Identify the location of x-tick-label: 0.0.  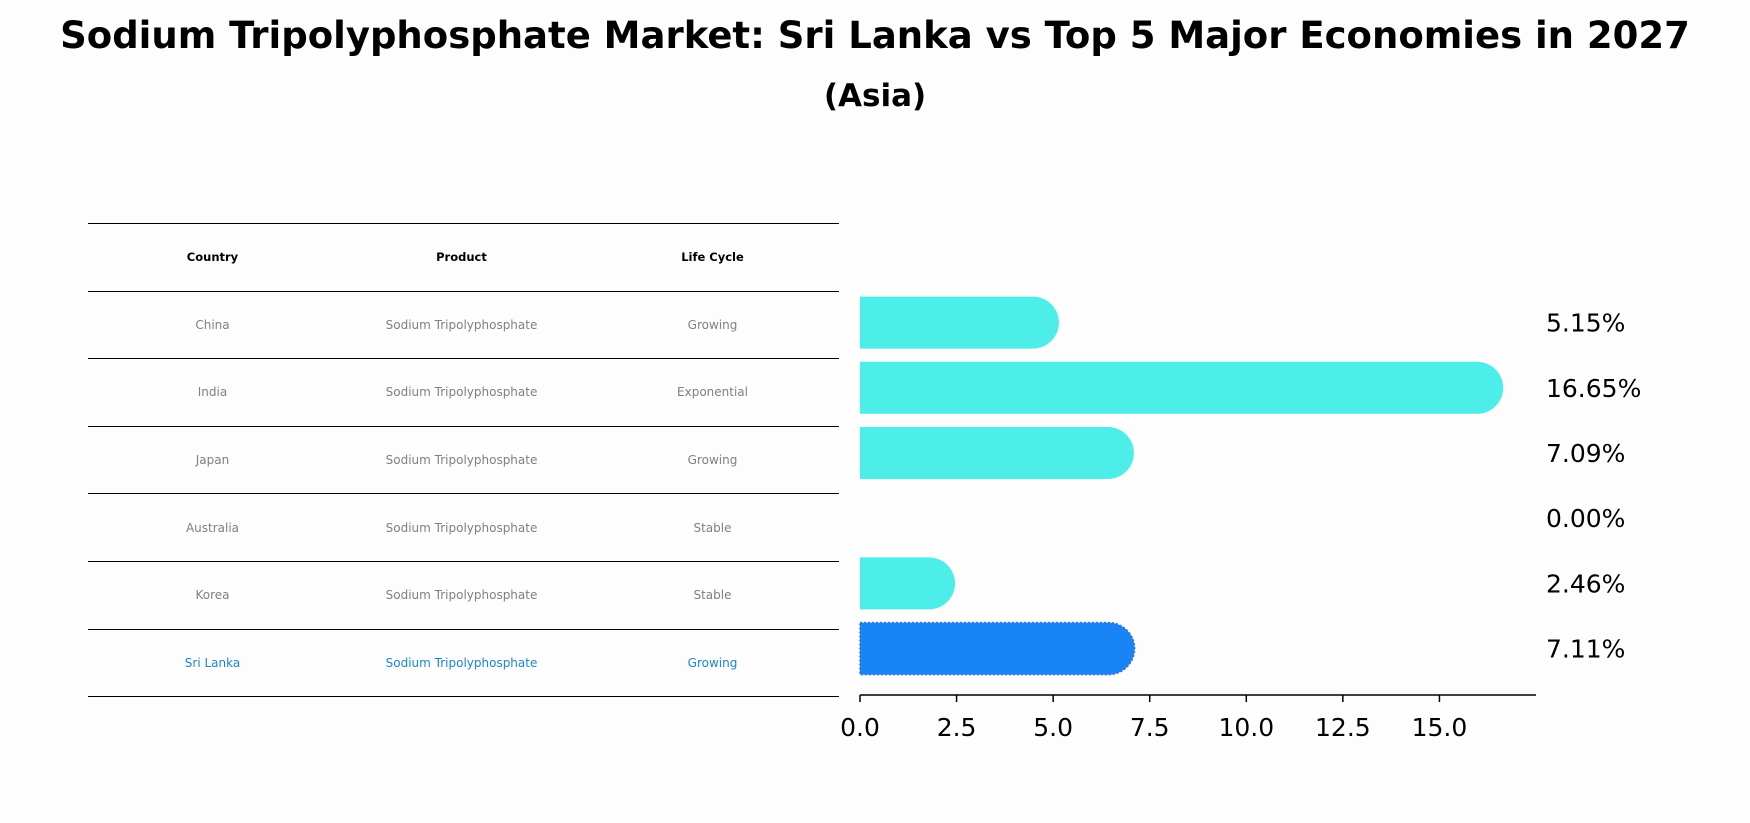
(860, 727).